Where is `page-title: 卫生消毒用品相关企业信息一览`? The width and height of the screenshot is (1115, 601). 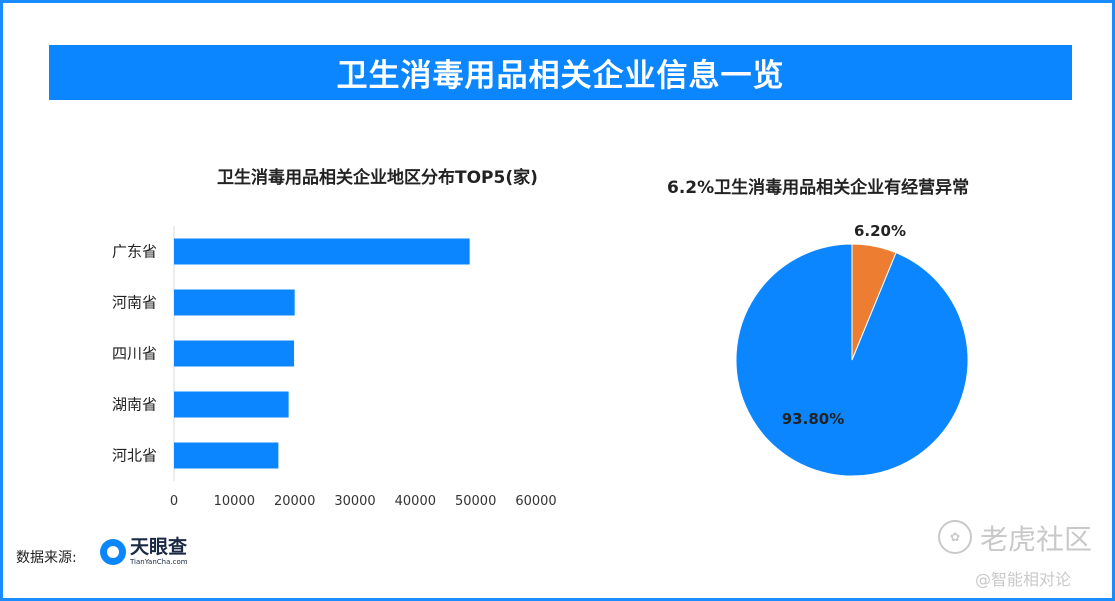
page-title: 卫生消毒用品相关企业信息一览 is located at coordinates (560, 72).